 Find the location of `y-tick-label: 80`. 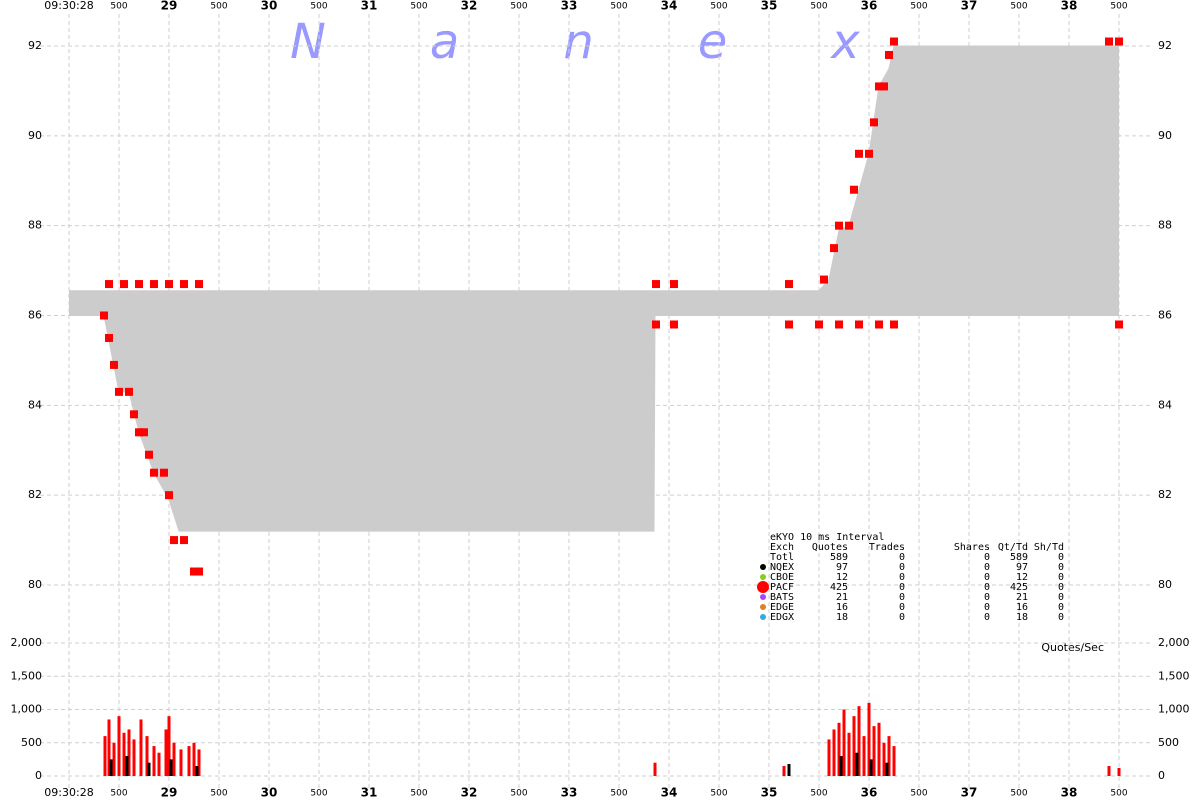

y-tick-label: 80 is located at coordinates (35, 584).